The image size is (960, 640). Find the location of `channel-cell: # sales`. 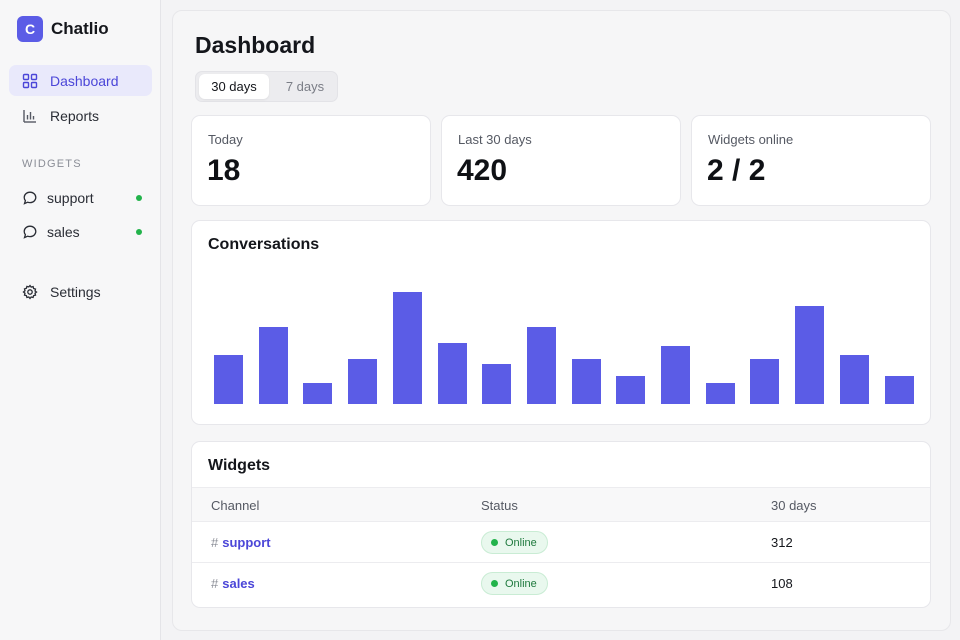

channel-cell: # sales is located at coordinates (233, 583).